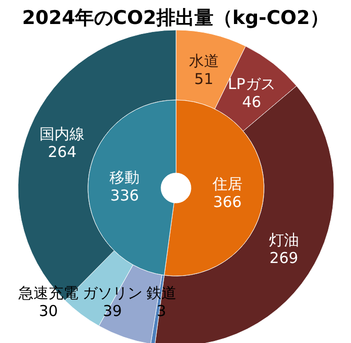 The image size is (351, 343). Describe the element at coordinates (175, 18) in the screenshot. I see `chart-title: 2024年のCO2排出量（kg-CO2）` at that location.